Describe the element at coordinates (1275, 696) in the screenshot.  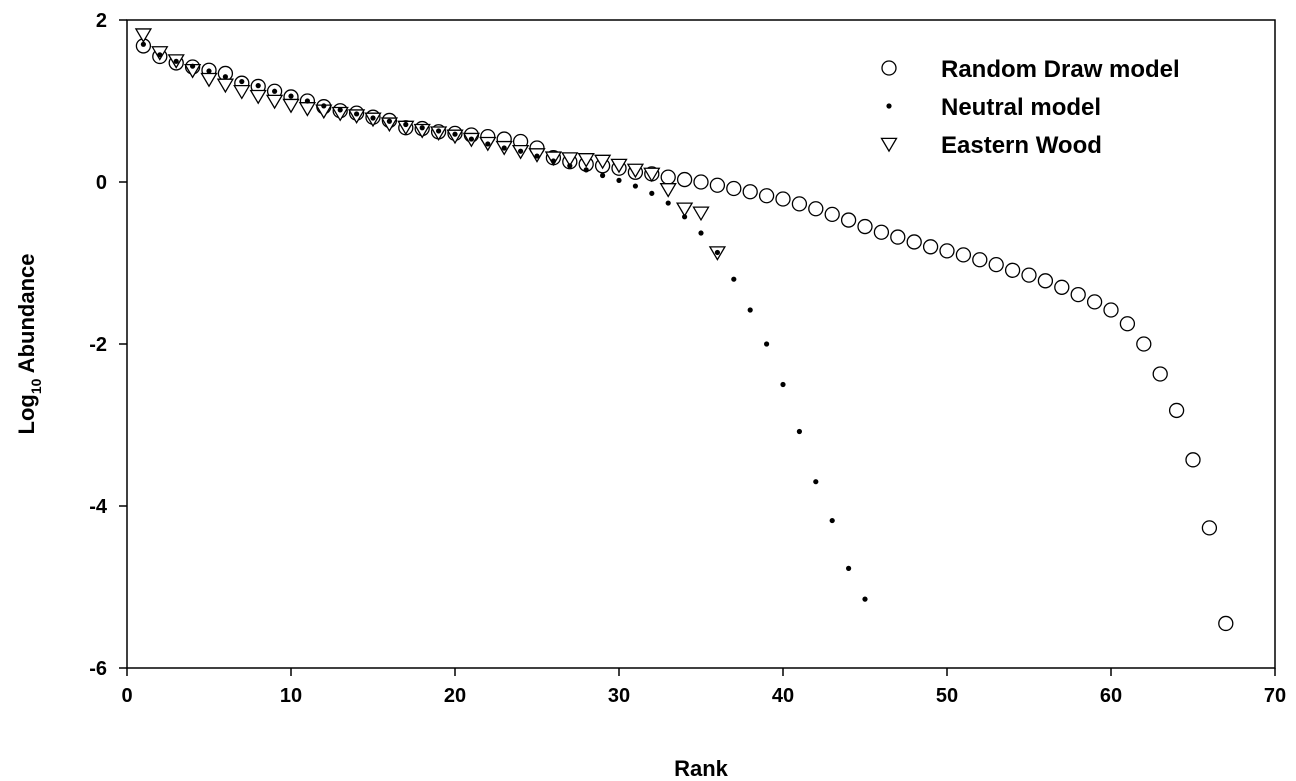
I see `x-tick-label: 70` at that location.